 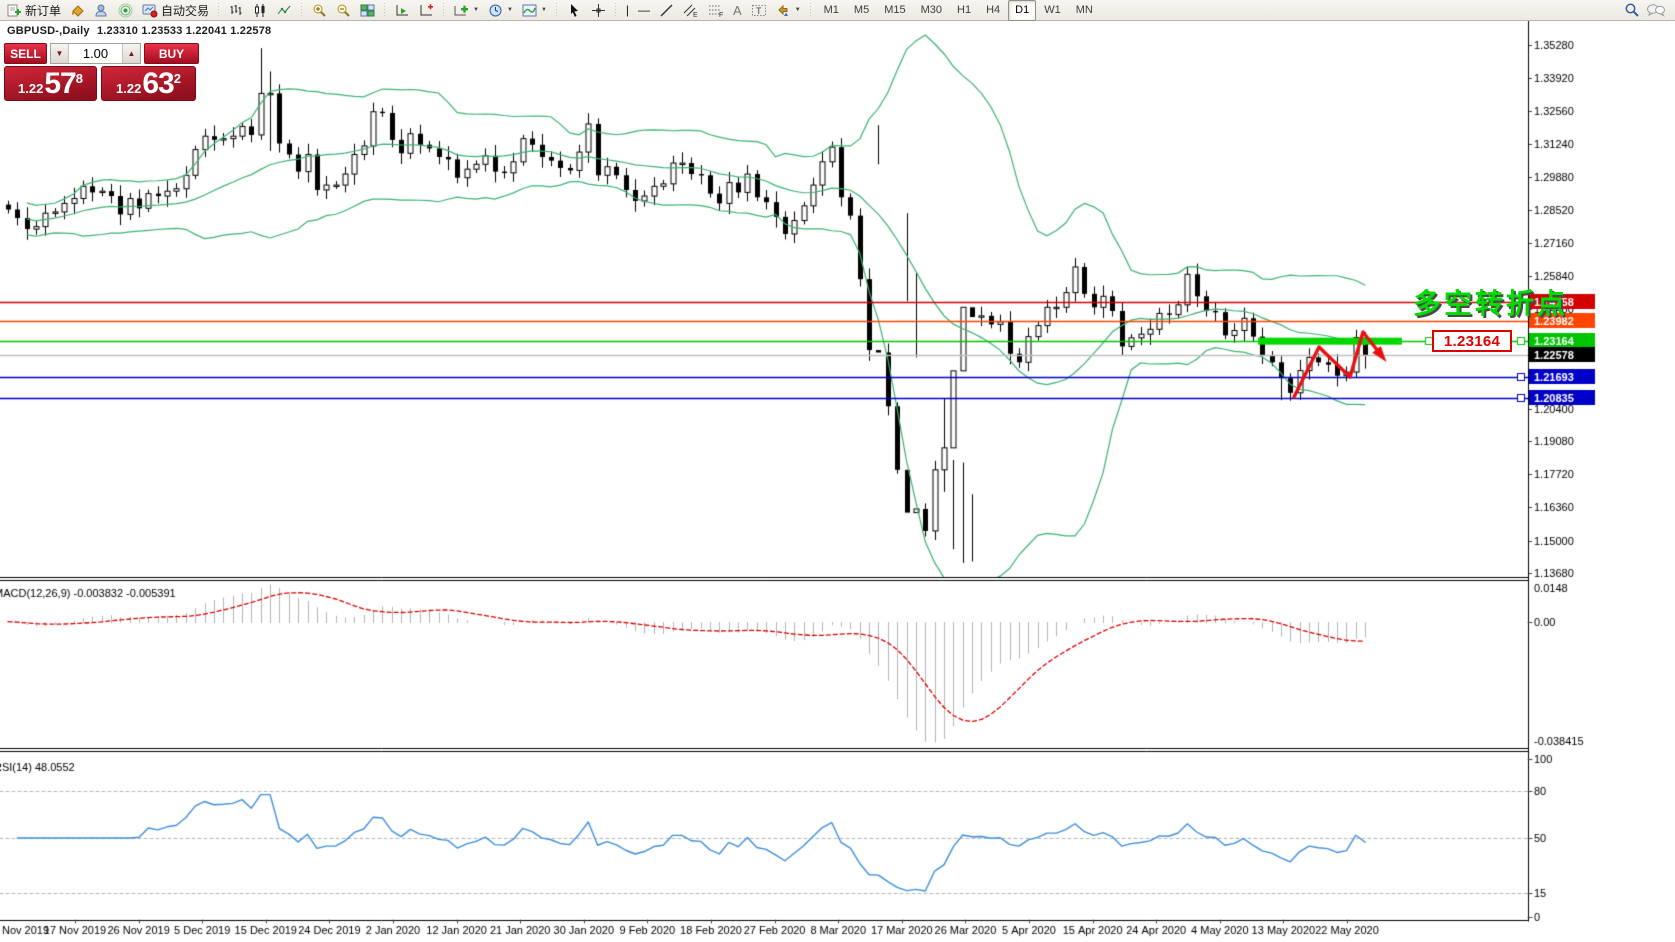 I want to click on volume-input: 1.00, so click(x=95, y=53).